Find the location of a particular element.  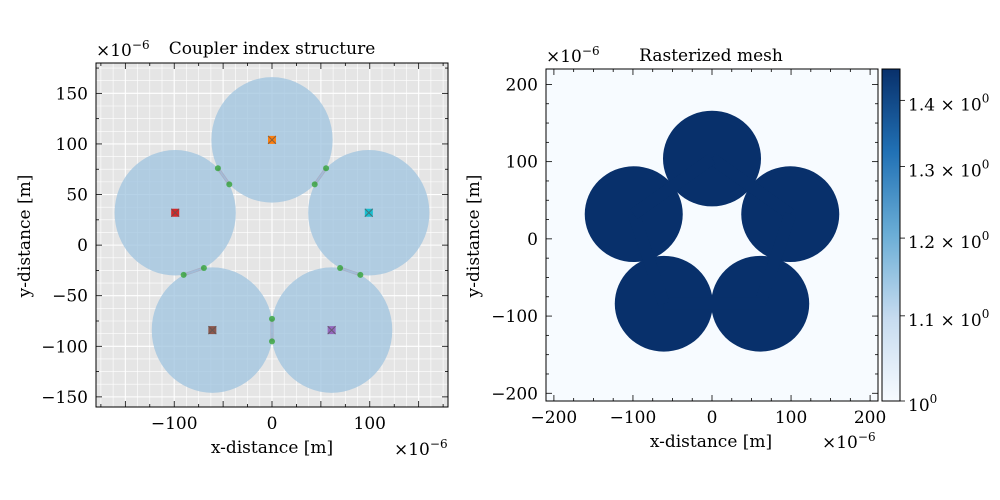

colorbar is located at coordinates (891, 235).